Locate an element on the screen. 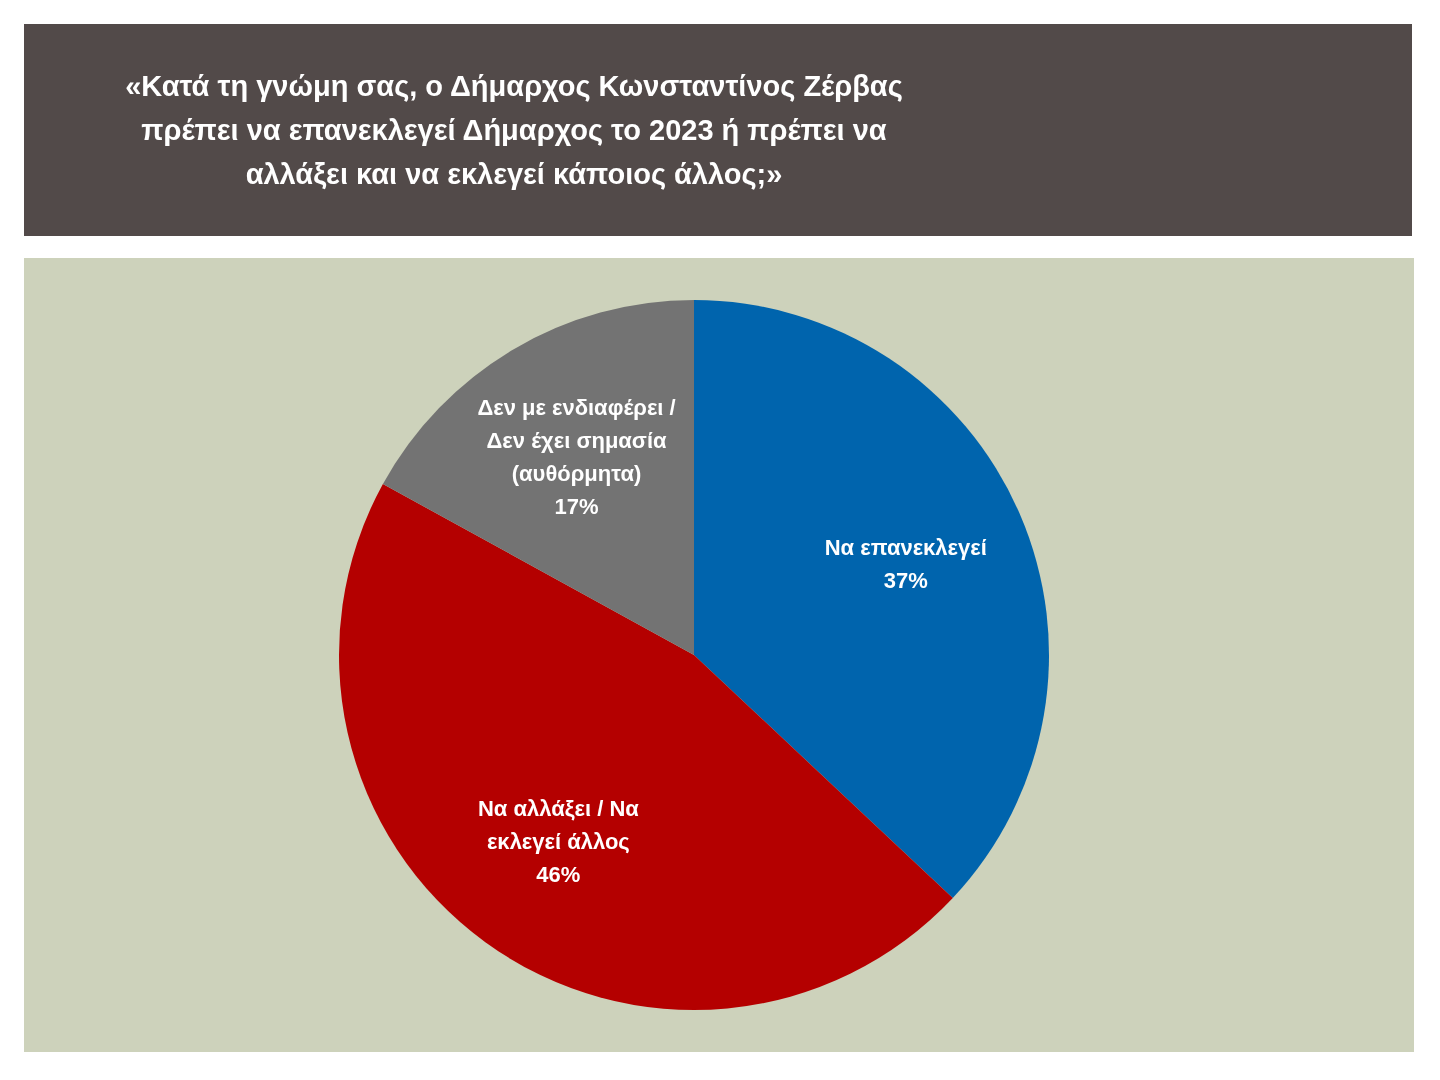 The width and height of the screenshot is (1440, 1080). slice-label: Να αλλάξει / Να εκλεγεί άλλος is located at coordinates (558, 825).